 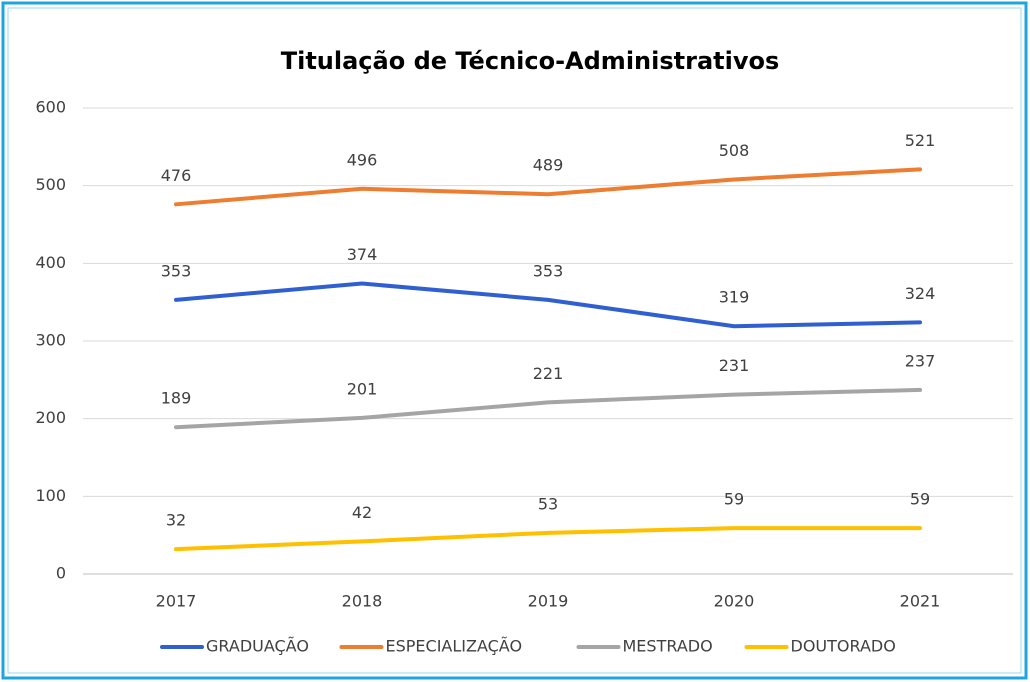 I want to click on y-tick-label: 300, so click(x=50, y=340).